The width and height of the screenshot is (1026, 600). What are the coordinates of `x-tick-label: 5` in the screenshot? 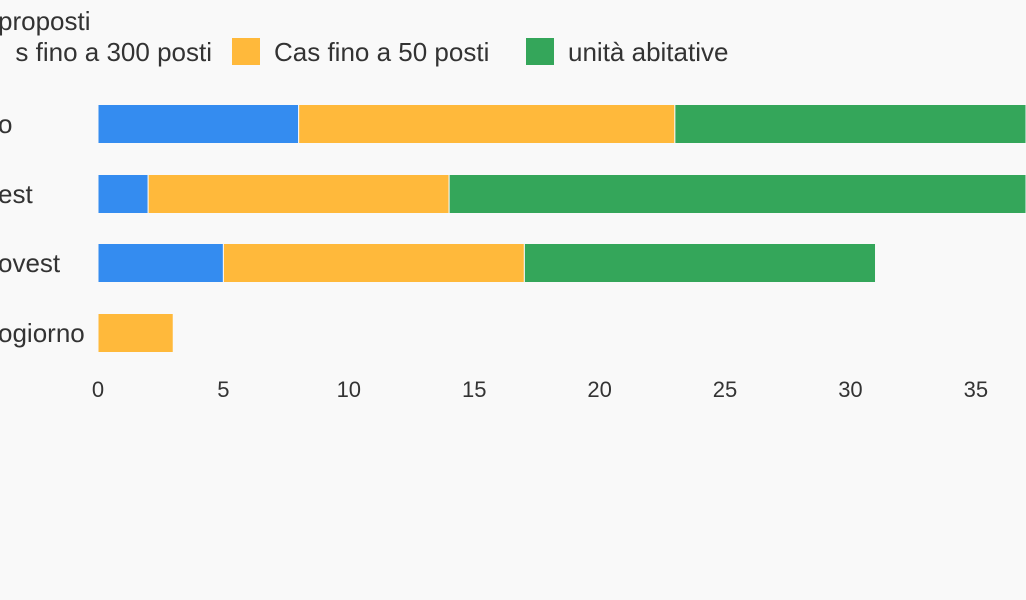 It's located at (223, 389).